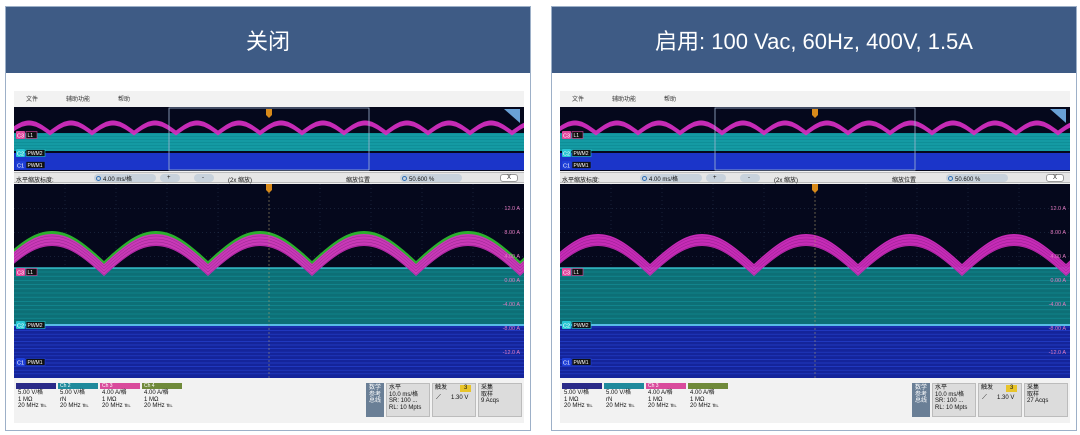  Describe the element at coordinates (708, 400) in the screenshot. I see `channel-4-badge: 4.00 A/格 1 MΩ 20 MHz ℡` at that location.